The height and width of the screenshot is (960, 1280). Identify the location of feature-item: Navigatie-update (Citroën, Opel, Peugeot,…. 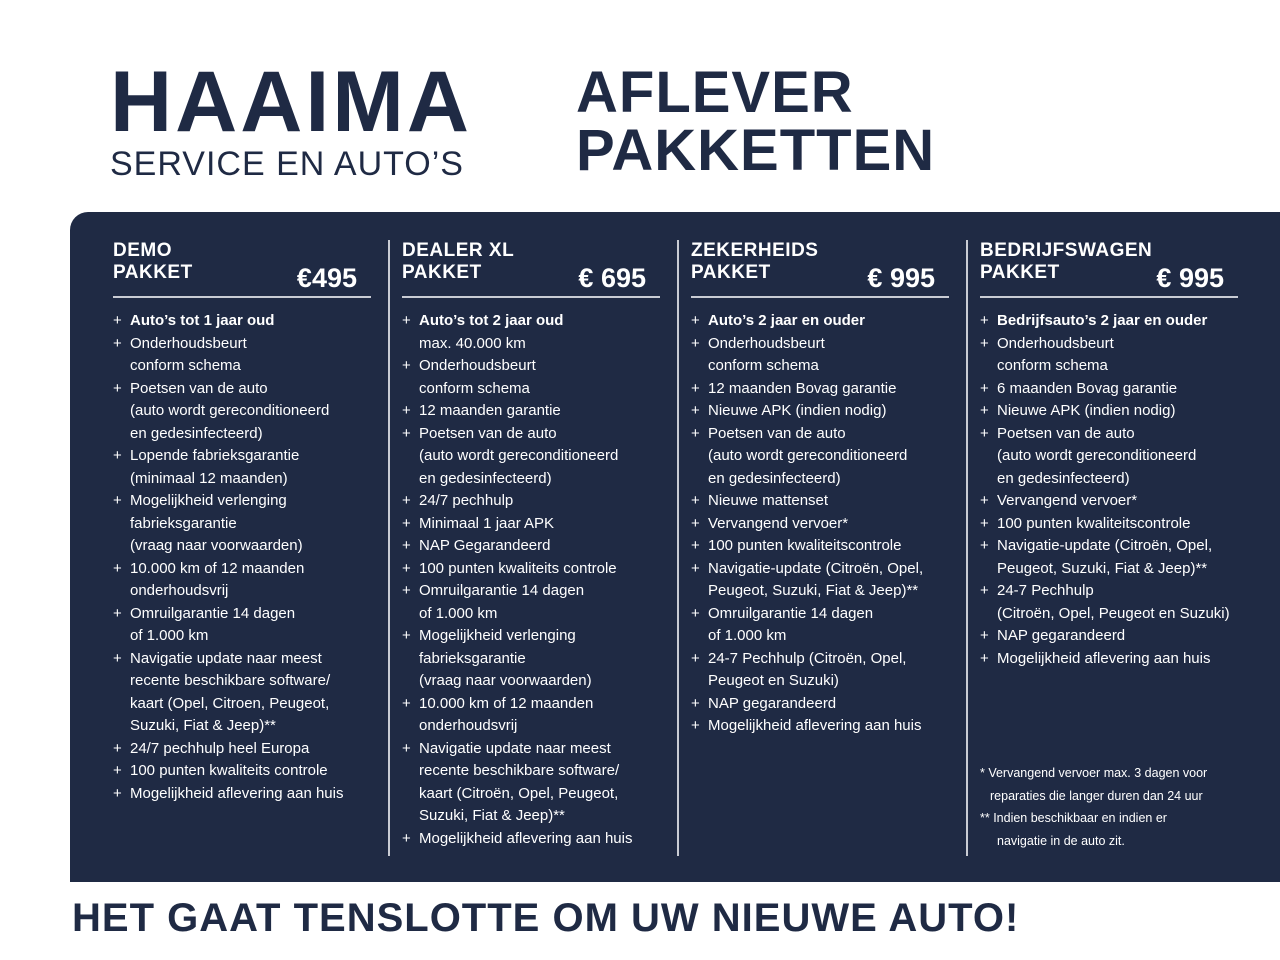
(1109, 557).